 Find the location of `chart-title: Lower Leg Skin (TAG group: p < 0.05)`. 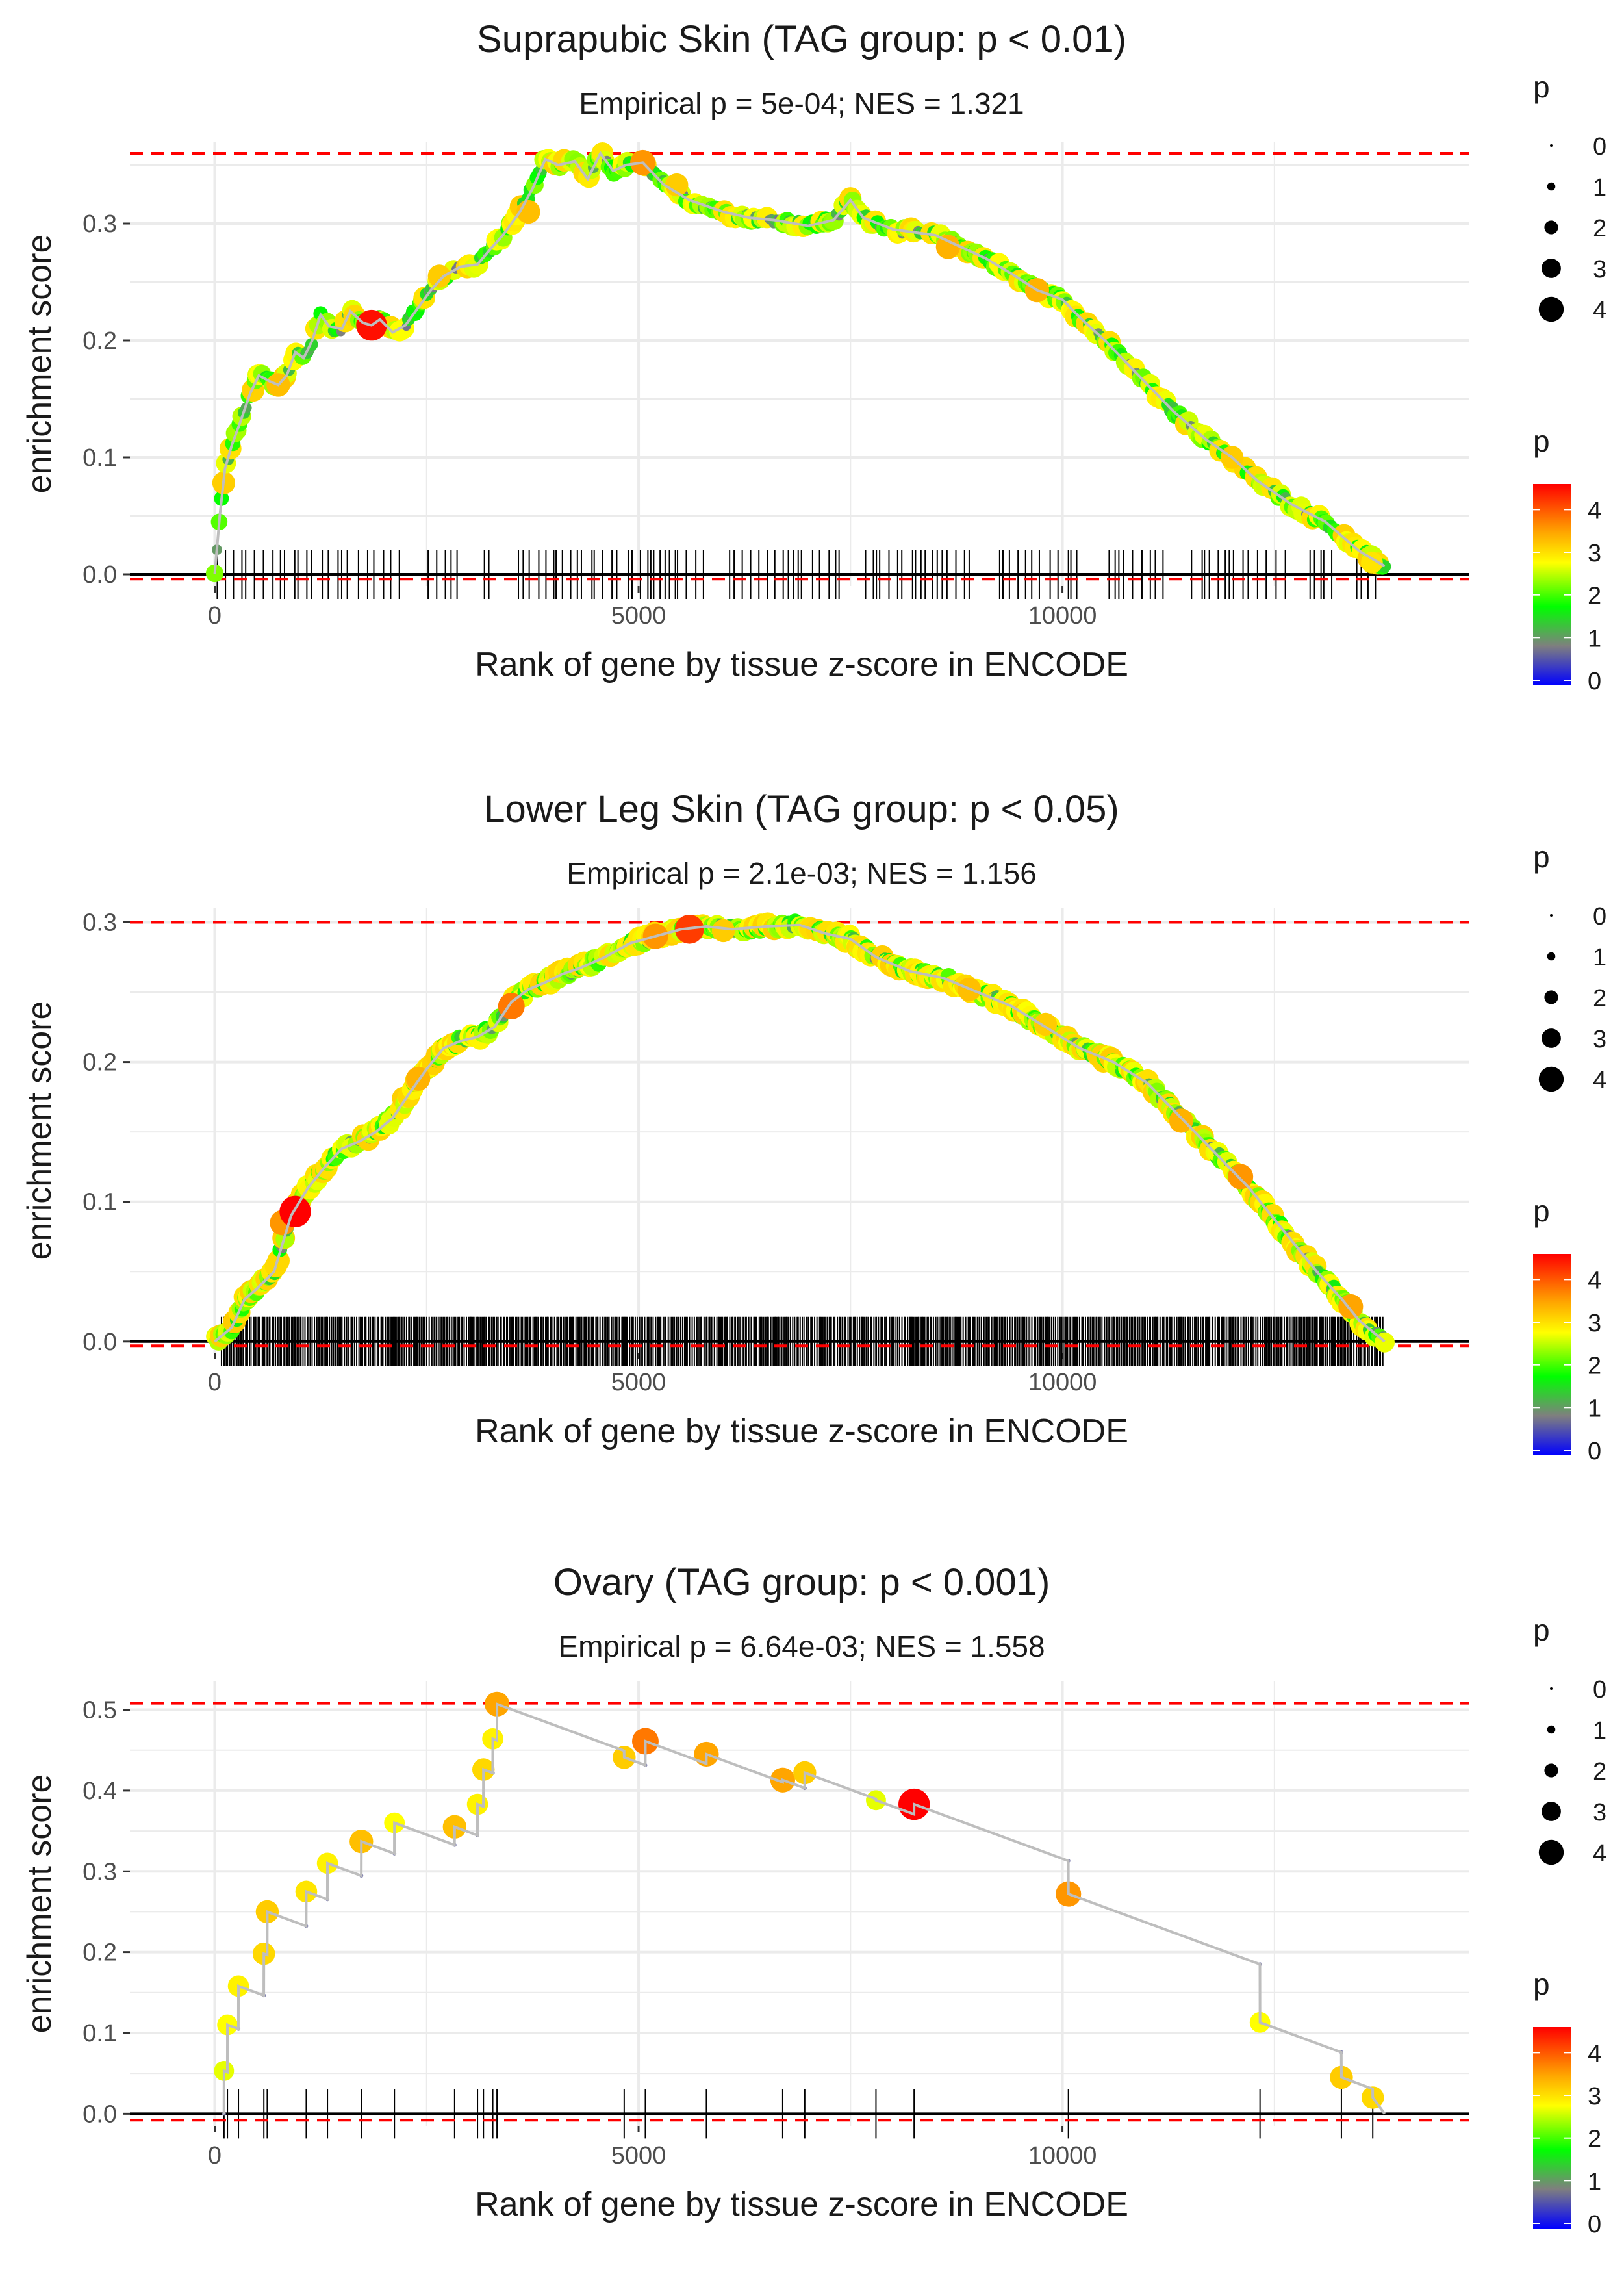

chart-title: Lower Leg Skin (TAG group: p < 0.05) is located at coordinates (801, 809).